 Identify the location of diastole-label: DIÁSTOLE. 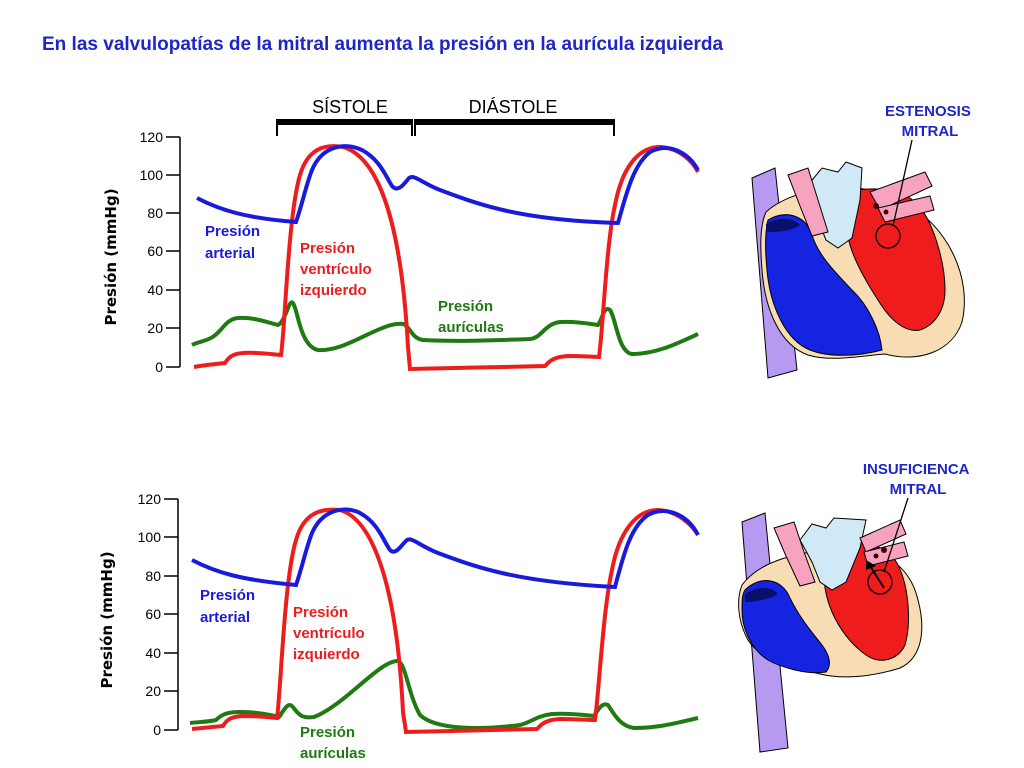
(513, 107).